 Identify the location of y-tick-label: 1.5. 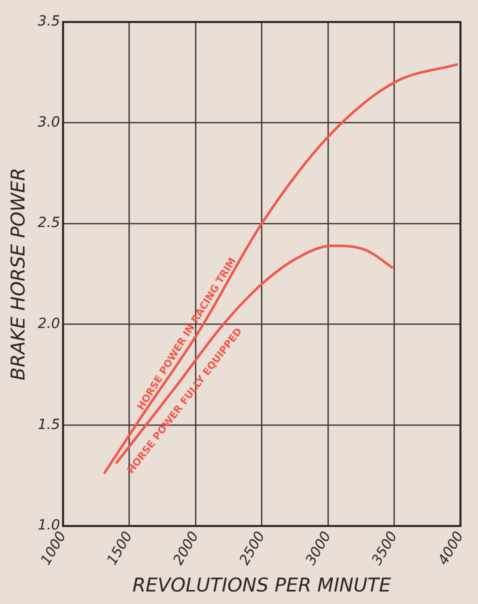
(49, 424).